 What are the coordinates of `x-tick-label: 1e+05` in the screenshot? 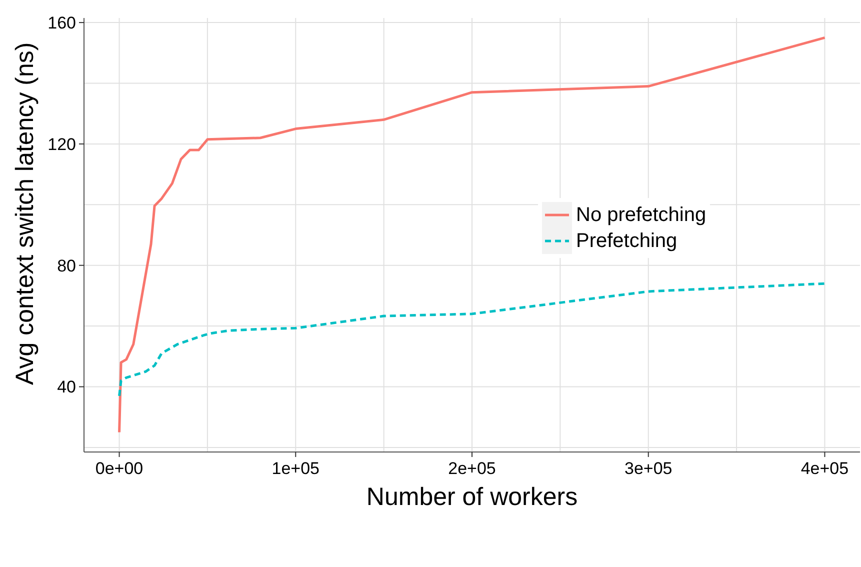 It's located at (296, 468).